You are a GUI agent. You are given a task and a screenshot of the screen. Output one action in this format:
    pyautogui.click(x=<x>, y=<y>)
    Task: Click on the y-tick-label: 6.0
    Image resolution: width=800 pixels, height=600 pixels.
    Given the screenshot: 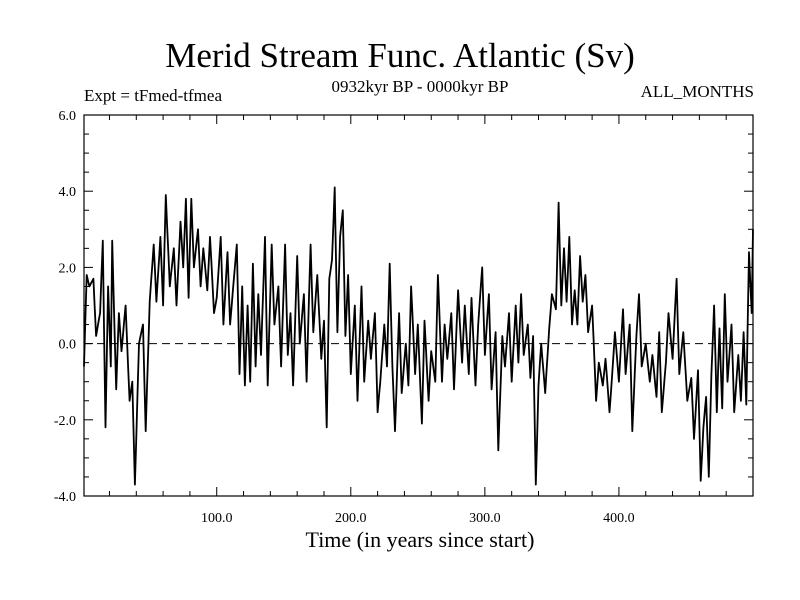 What is the action you would take?
    pyautogui.click(x=68, y=116)
    